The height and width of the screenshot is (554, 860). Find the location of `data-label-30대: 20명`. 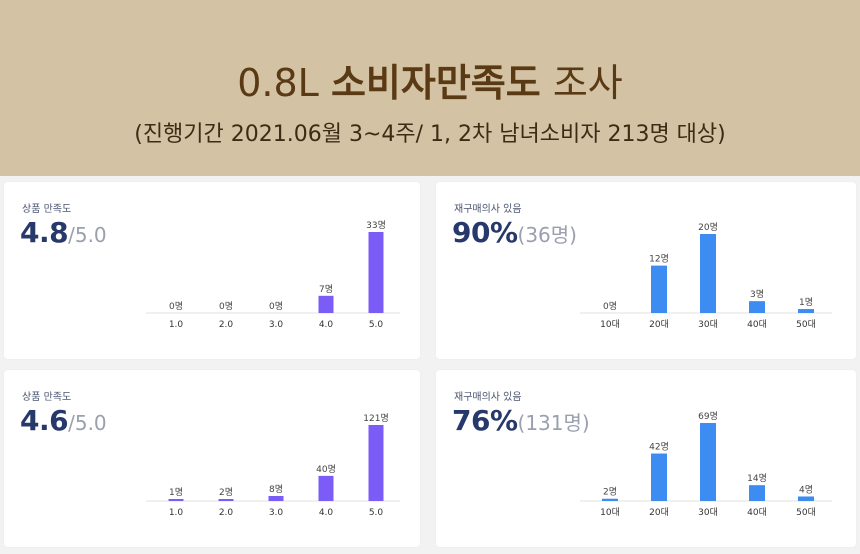

data-label-30대: 20명 is located at coordinates (708, 227).